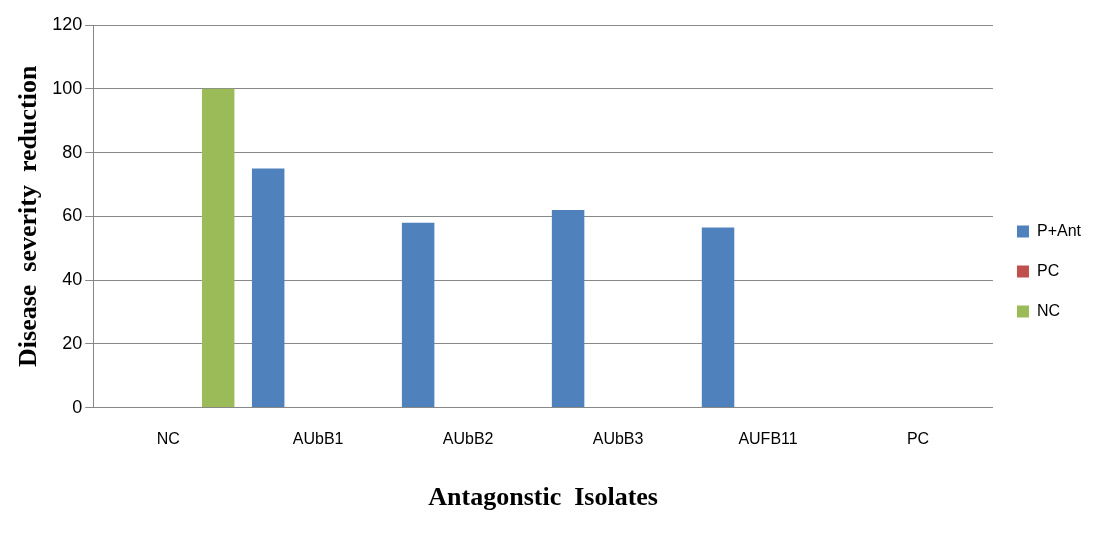 The width and height of the screenshot is (1101, 533). What do you see at coordinates (67, 23) in the screenshot?
I see `y-tick-label: 120` at bounding box center [67, 23].